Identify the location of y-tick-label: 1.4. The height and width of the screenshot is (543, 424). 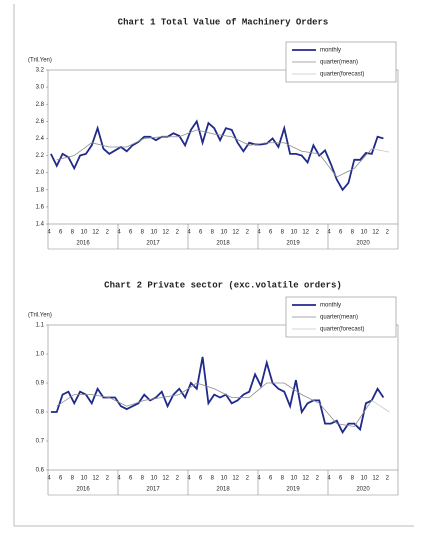
(40, 225).